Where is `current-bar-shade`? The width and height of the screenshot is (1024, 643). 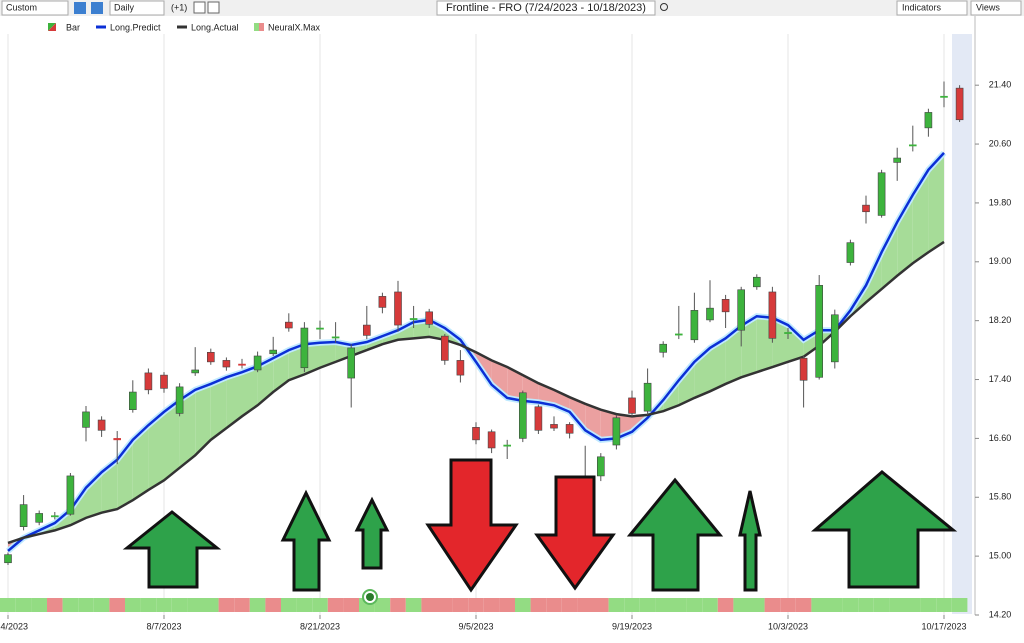
current-bar-shade is located at coordinates (962, 324).